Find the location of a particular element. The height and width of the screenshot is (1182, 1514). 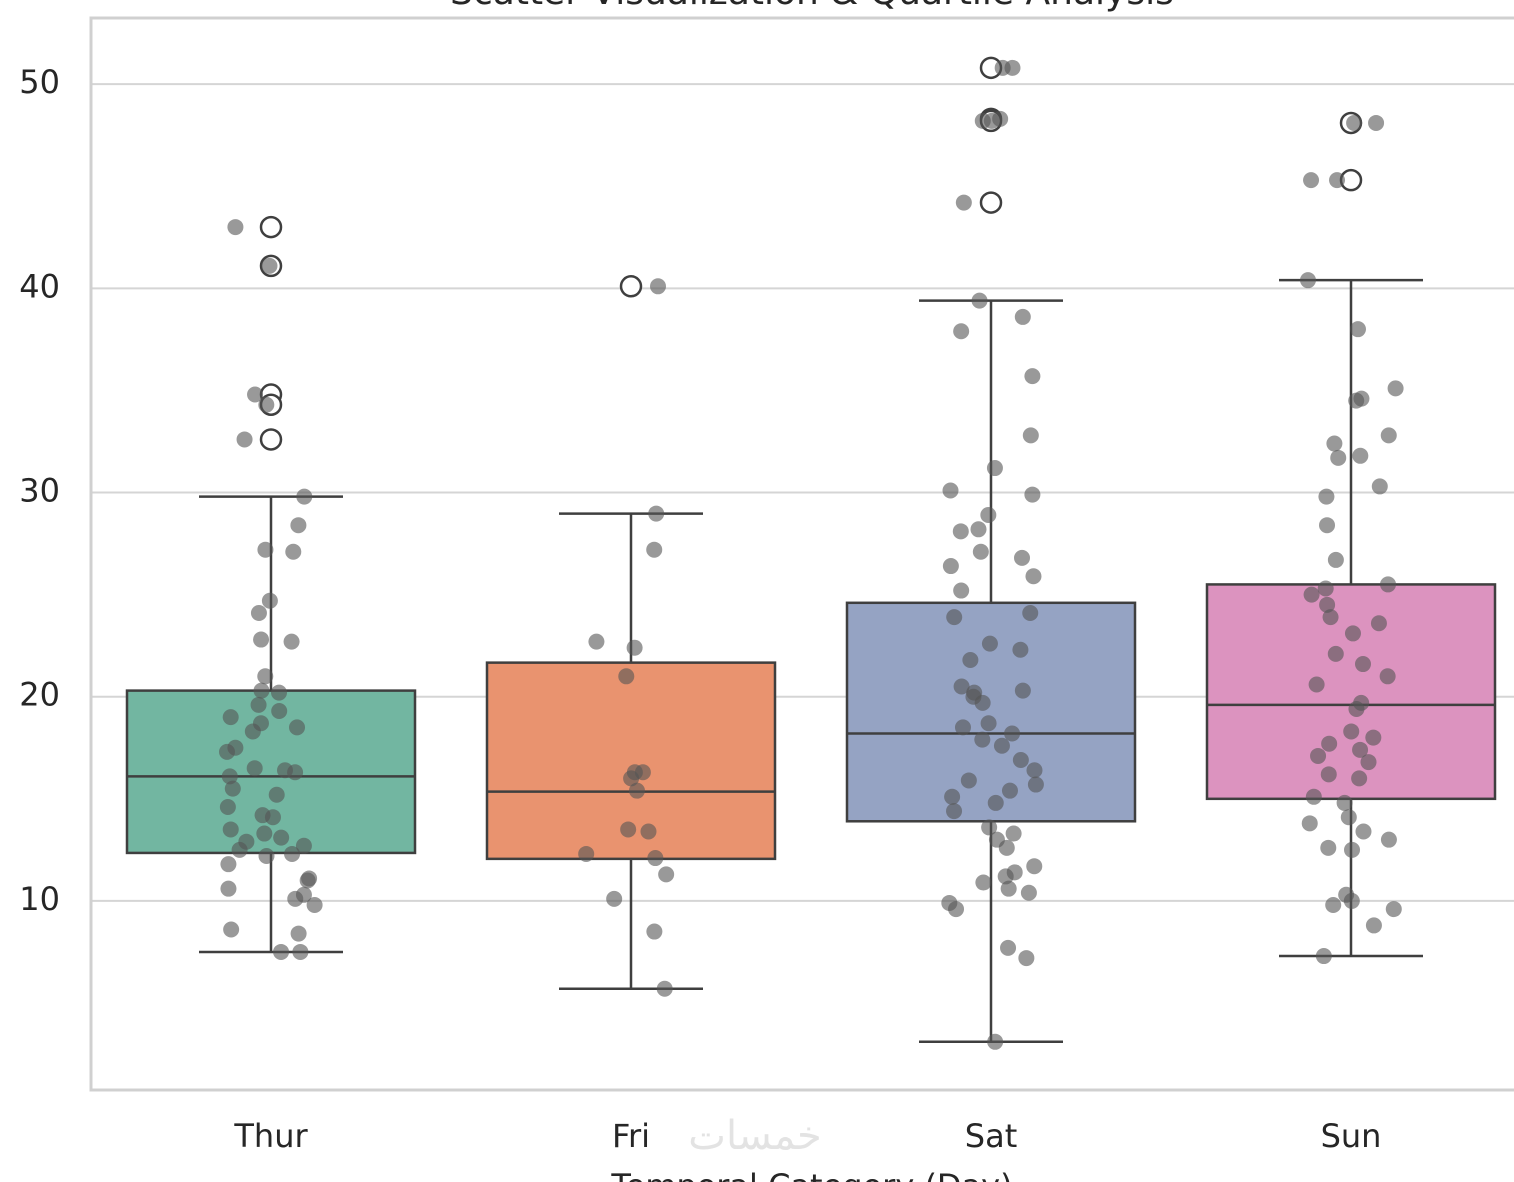

x-tick-label: Sun is located at coordinates (1351, 1136).